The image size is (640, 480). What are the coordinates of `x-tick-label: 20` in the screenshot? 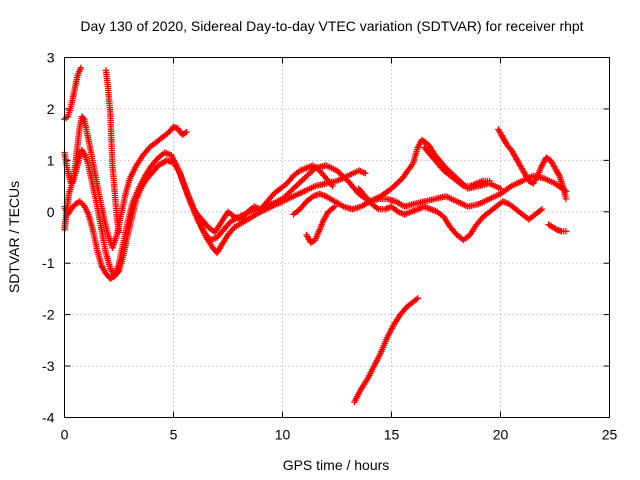 It's located at (501, 435).